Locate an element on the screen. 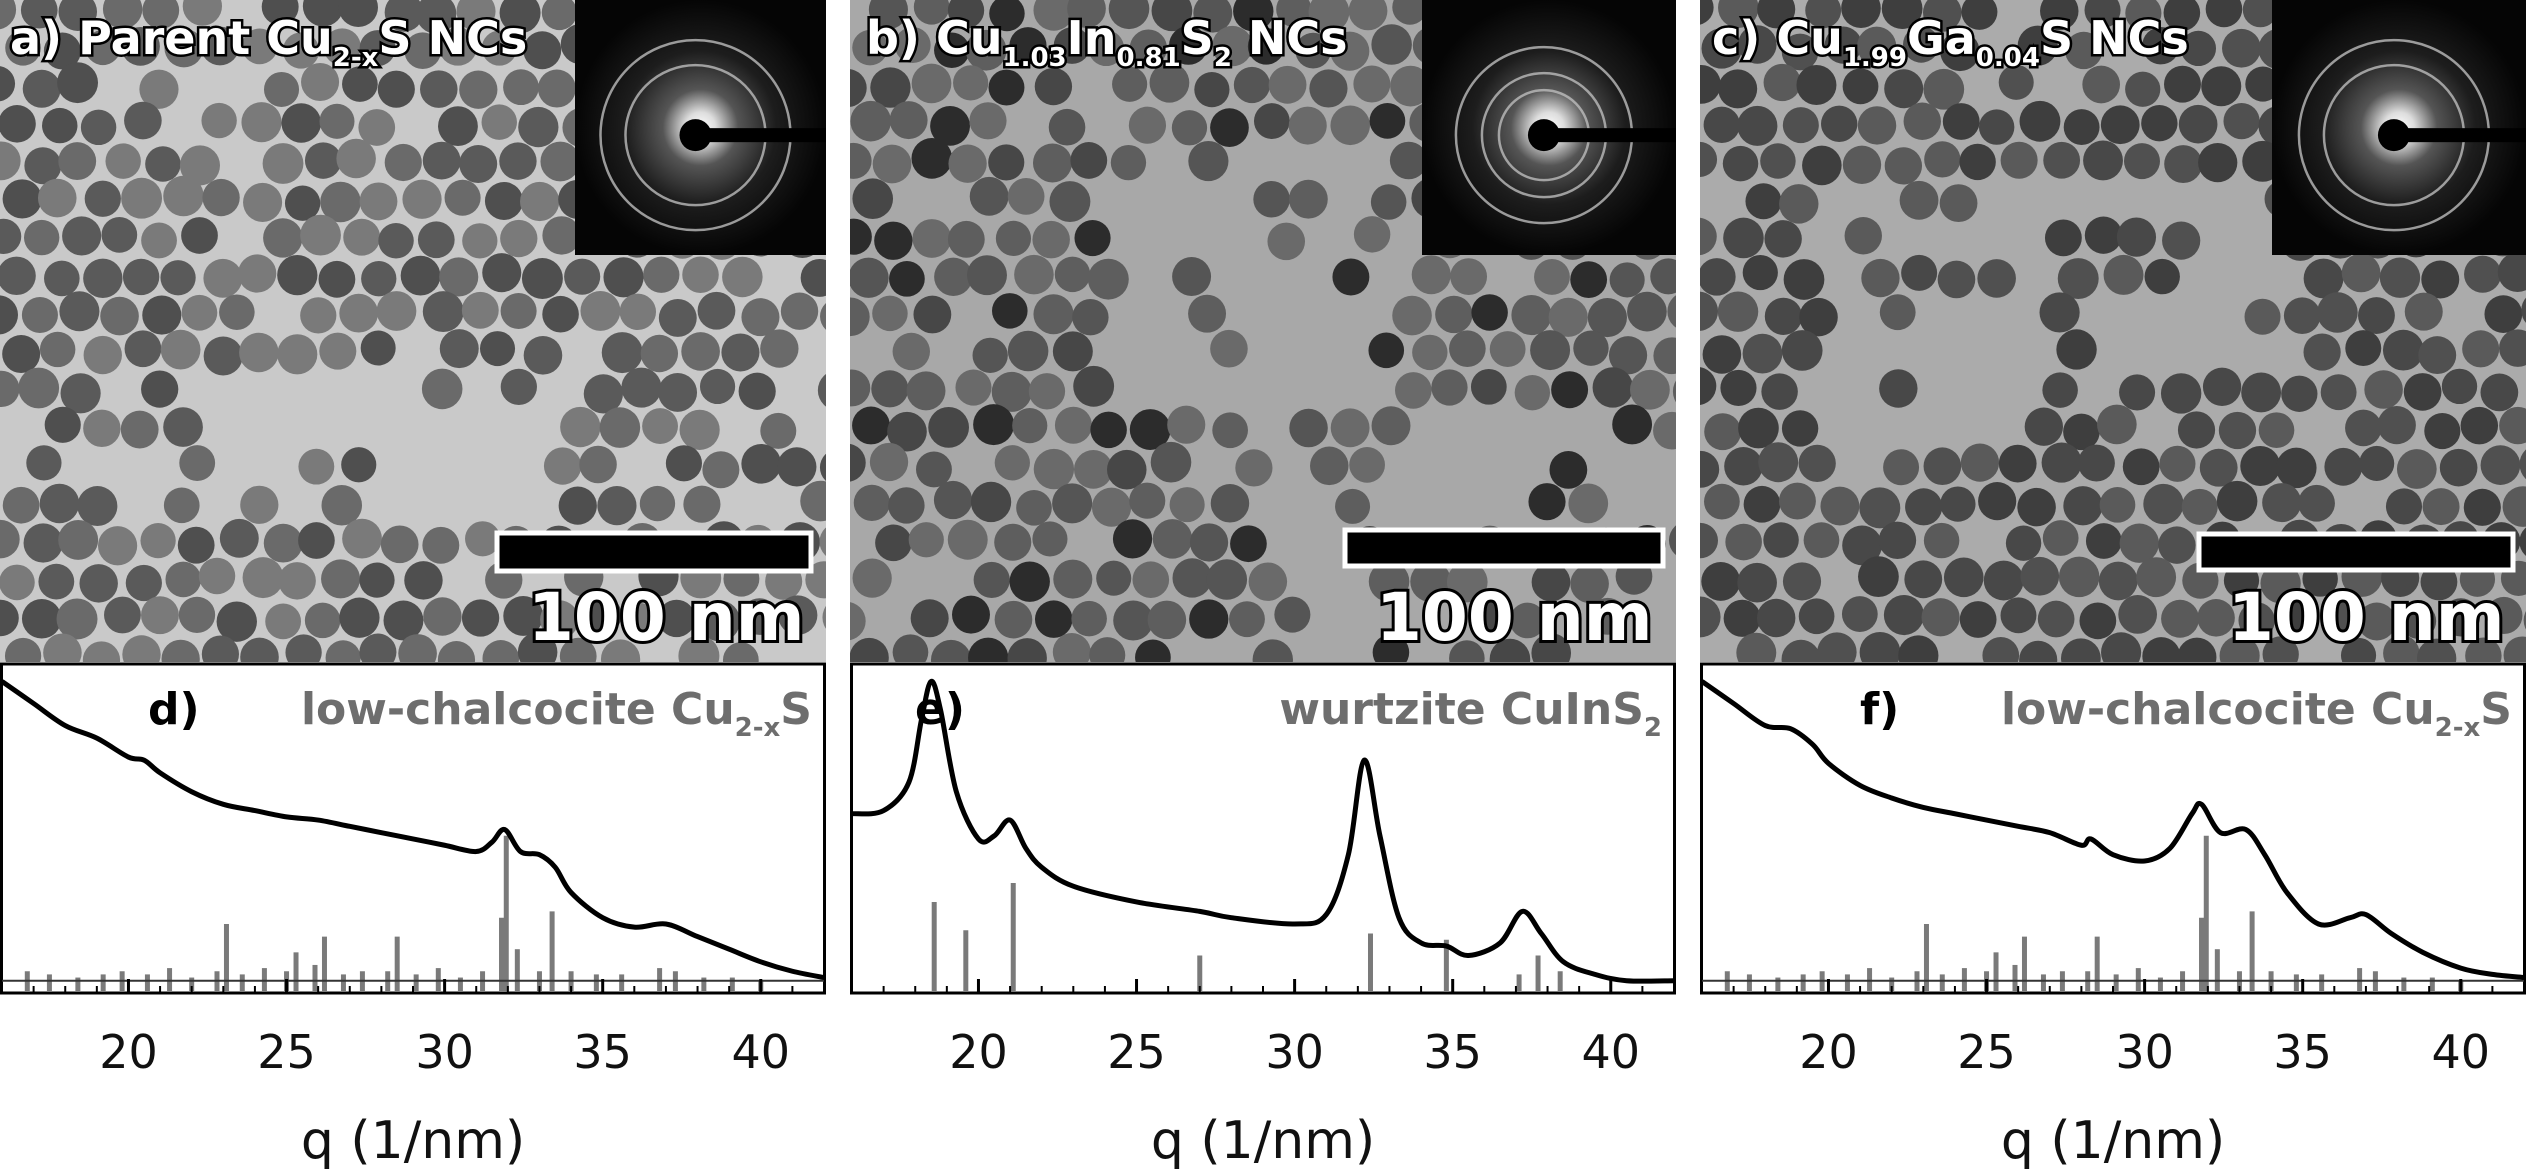 The width and height of the screenshot is (2527, 1176). x-tick-label: 20 is located at coordinates (1828, 1052).